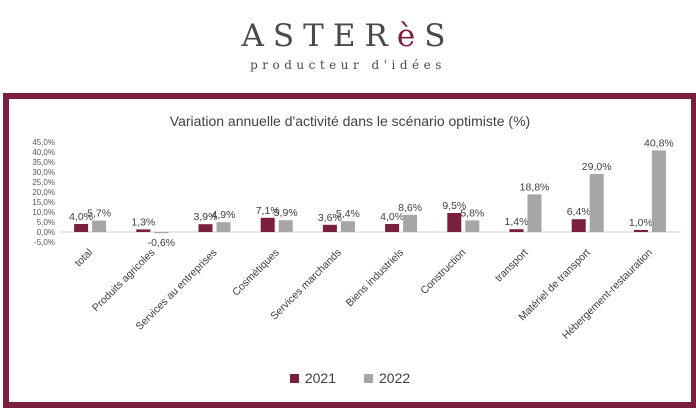  I want to click on data-label-2021: 3,6%, so click(330, 218).